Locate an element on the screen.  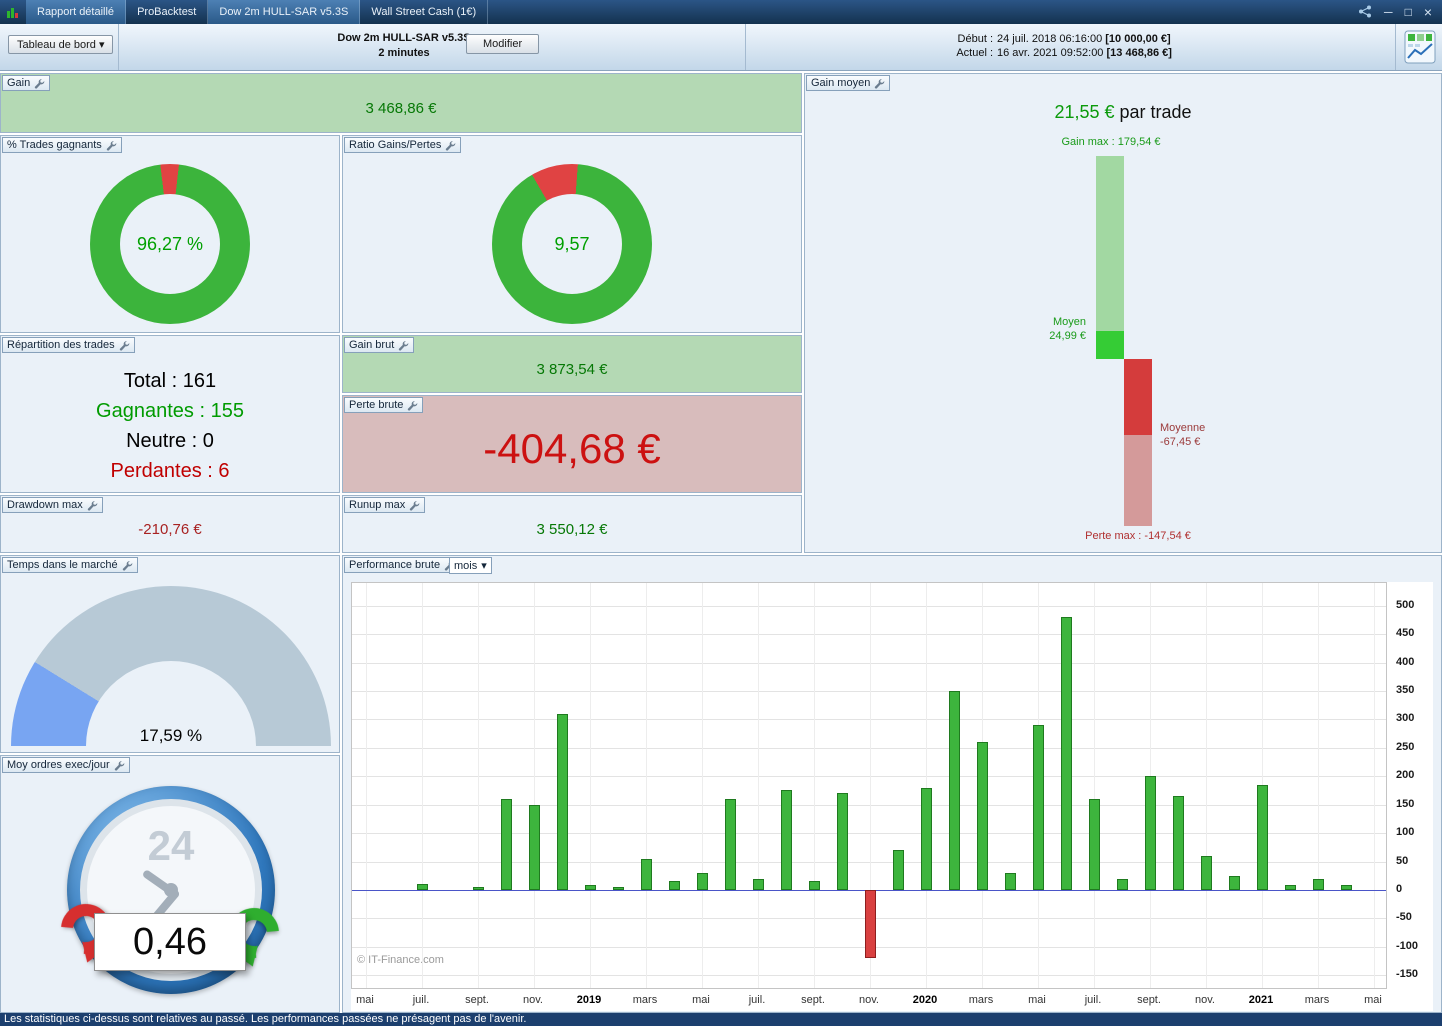
panel-chip-drawdown: Drawdown max is located at coordinates (52, 505).